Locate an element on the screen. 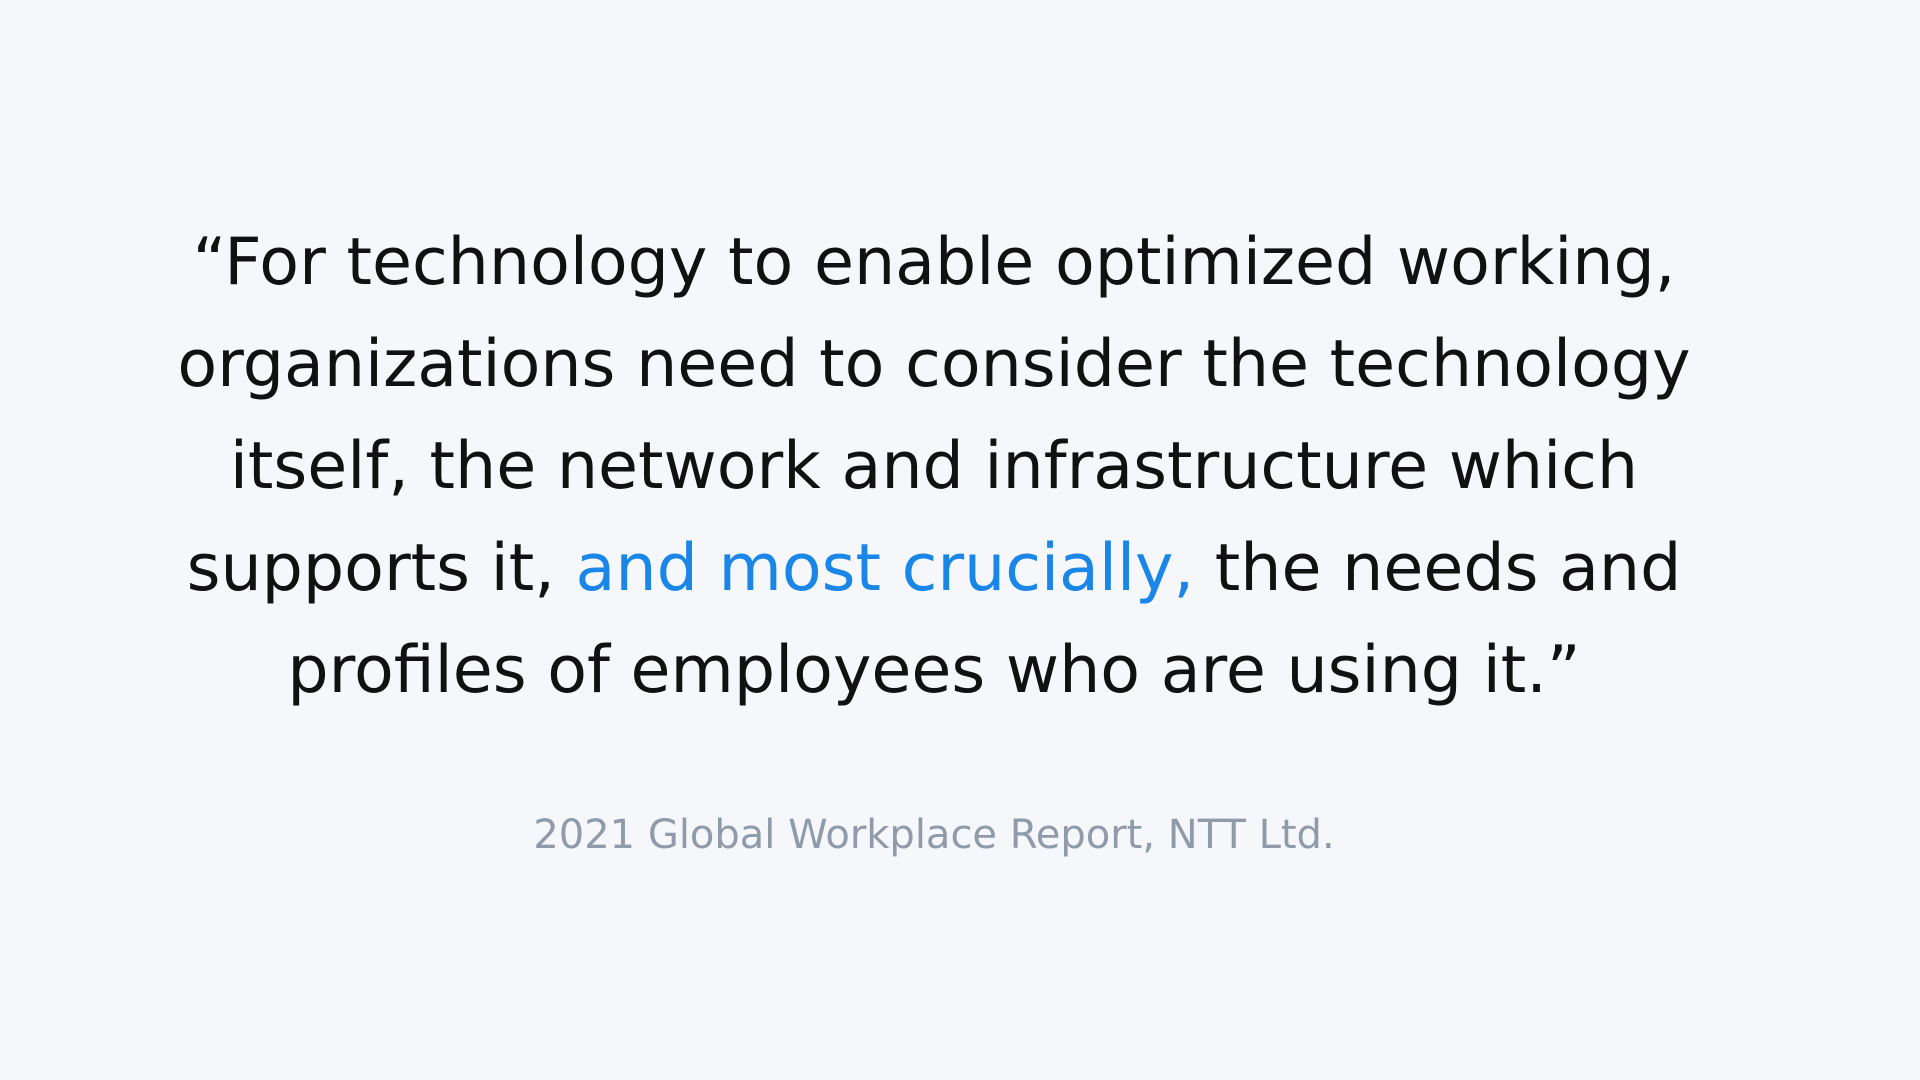  quote-line-5: profiles of employees who are using it.” is located at coordinates (934, 670).